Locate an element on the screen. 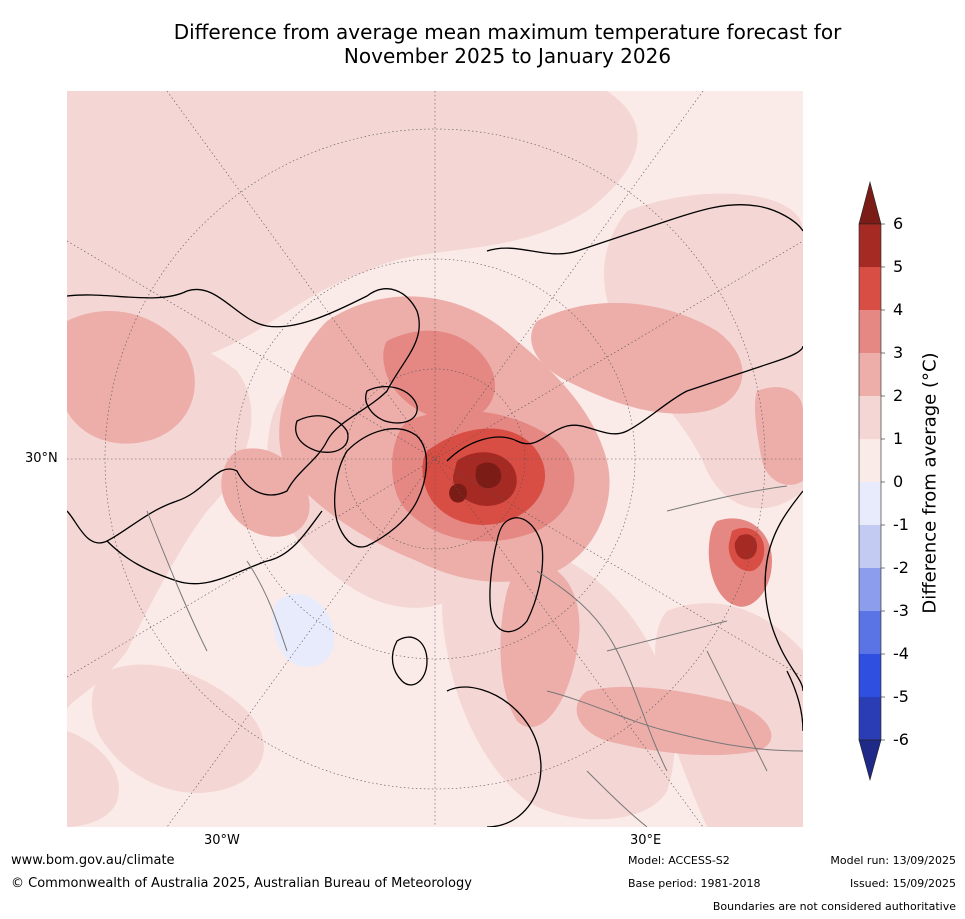 This screenshot has height=919, width=965. anomaly-above-6-regions is located at coordinates (475, 482).